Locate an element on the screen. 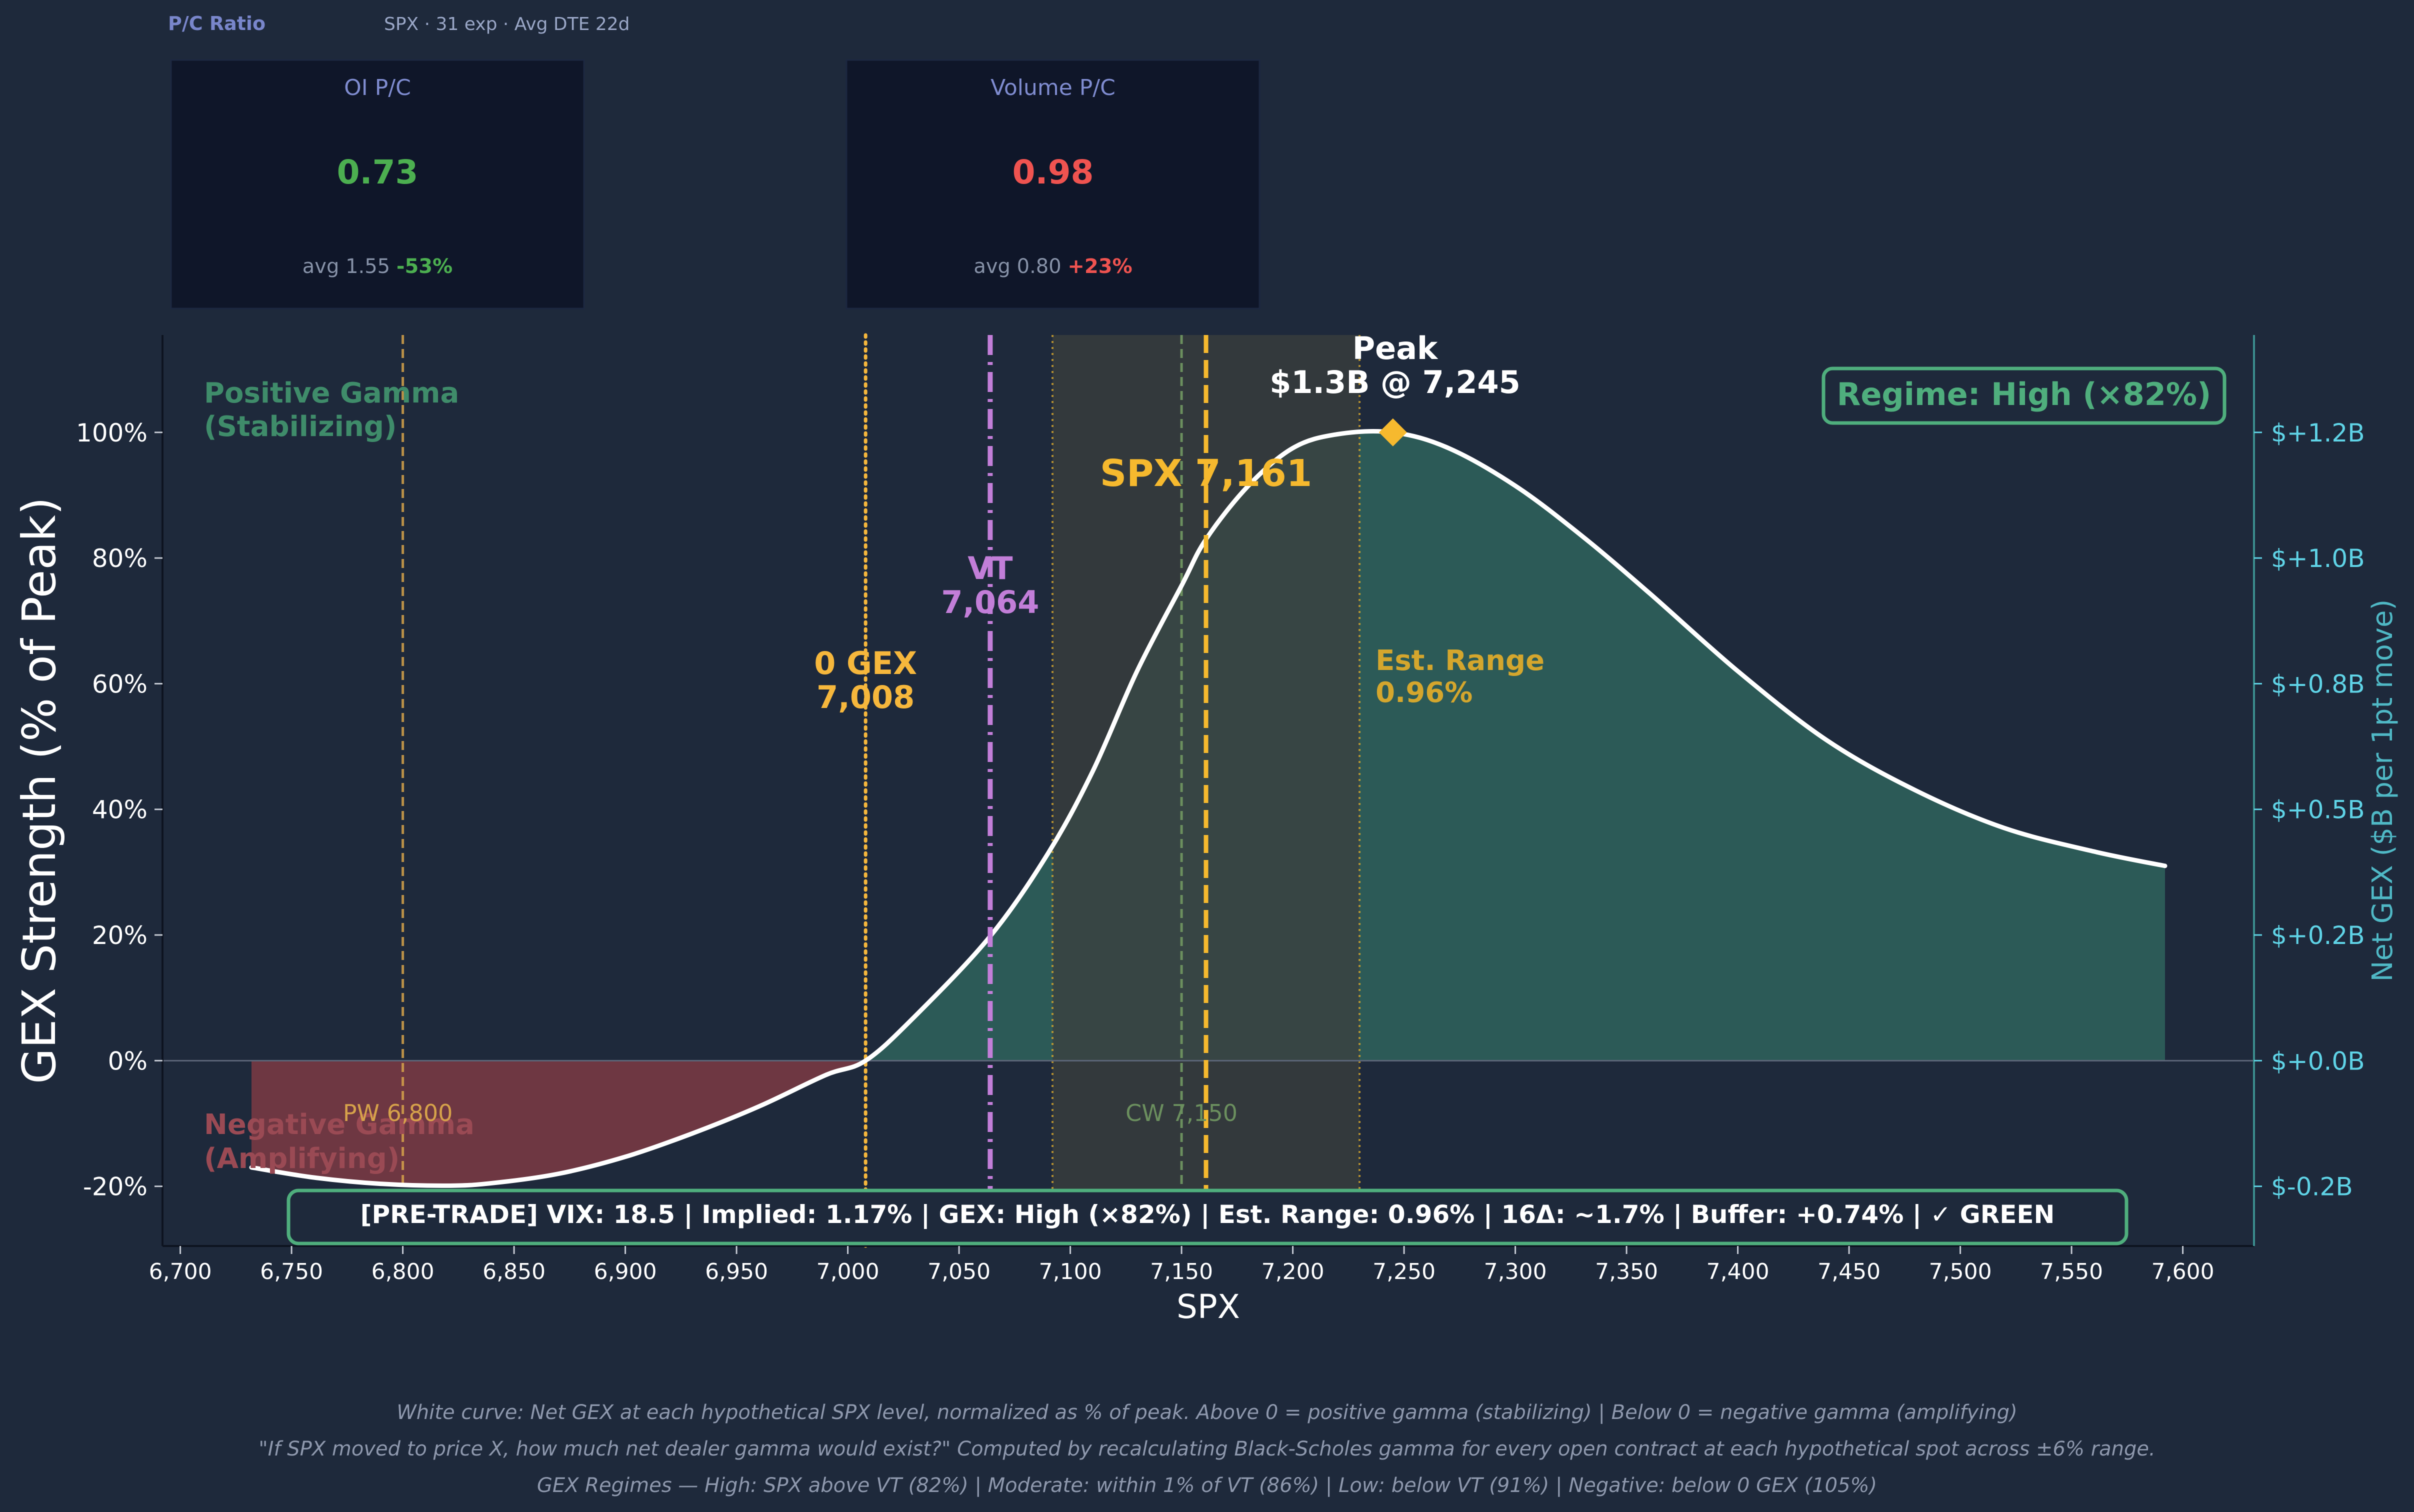  volume-pc-avg-text: avg 0.80 is located at coordinates (1017, 266).